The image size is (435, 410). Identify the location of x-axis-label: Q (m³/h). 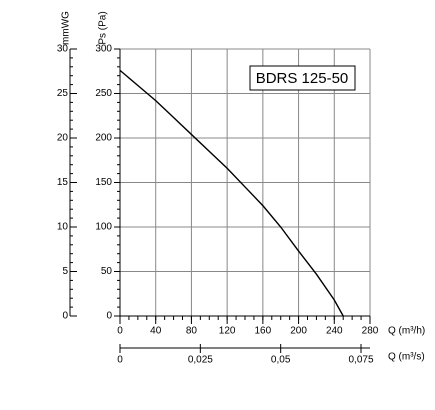
(406, 331).